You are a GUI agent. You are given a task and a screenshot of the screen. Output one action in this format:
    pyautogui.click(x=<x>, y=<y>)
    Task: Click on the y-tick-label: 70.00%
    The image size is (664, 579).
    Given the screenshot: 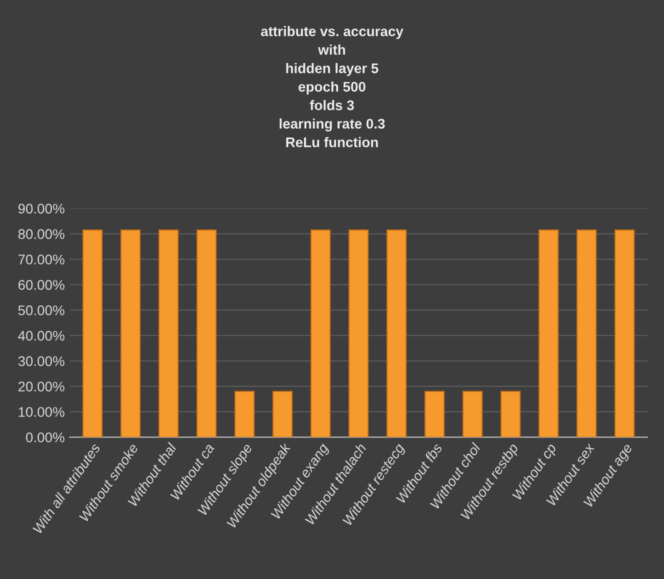 What is the action you would take?
    pyautogui.click(x=41, y=259)
    